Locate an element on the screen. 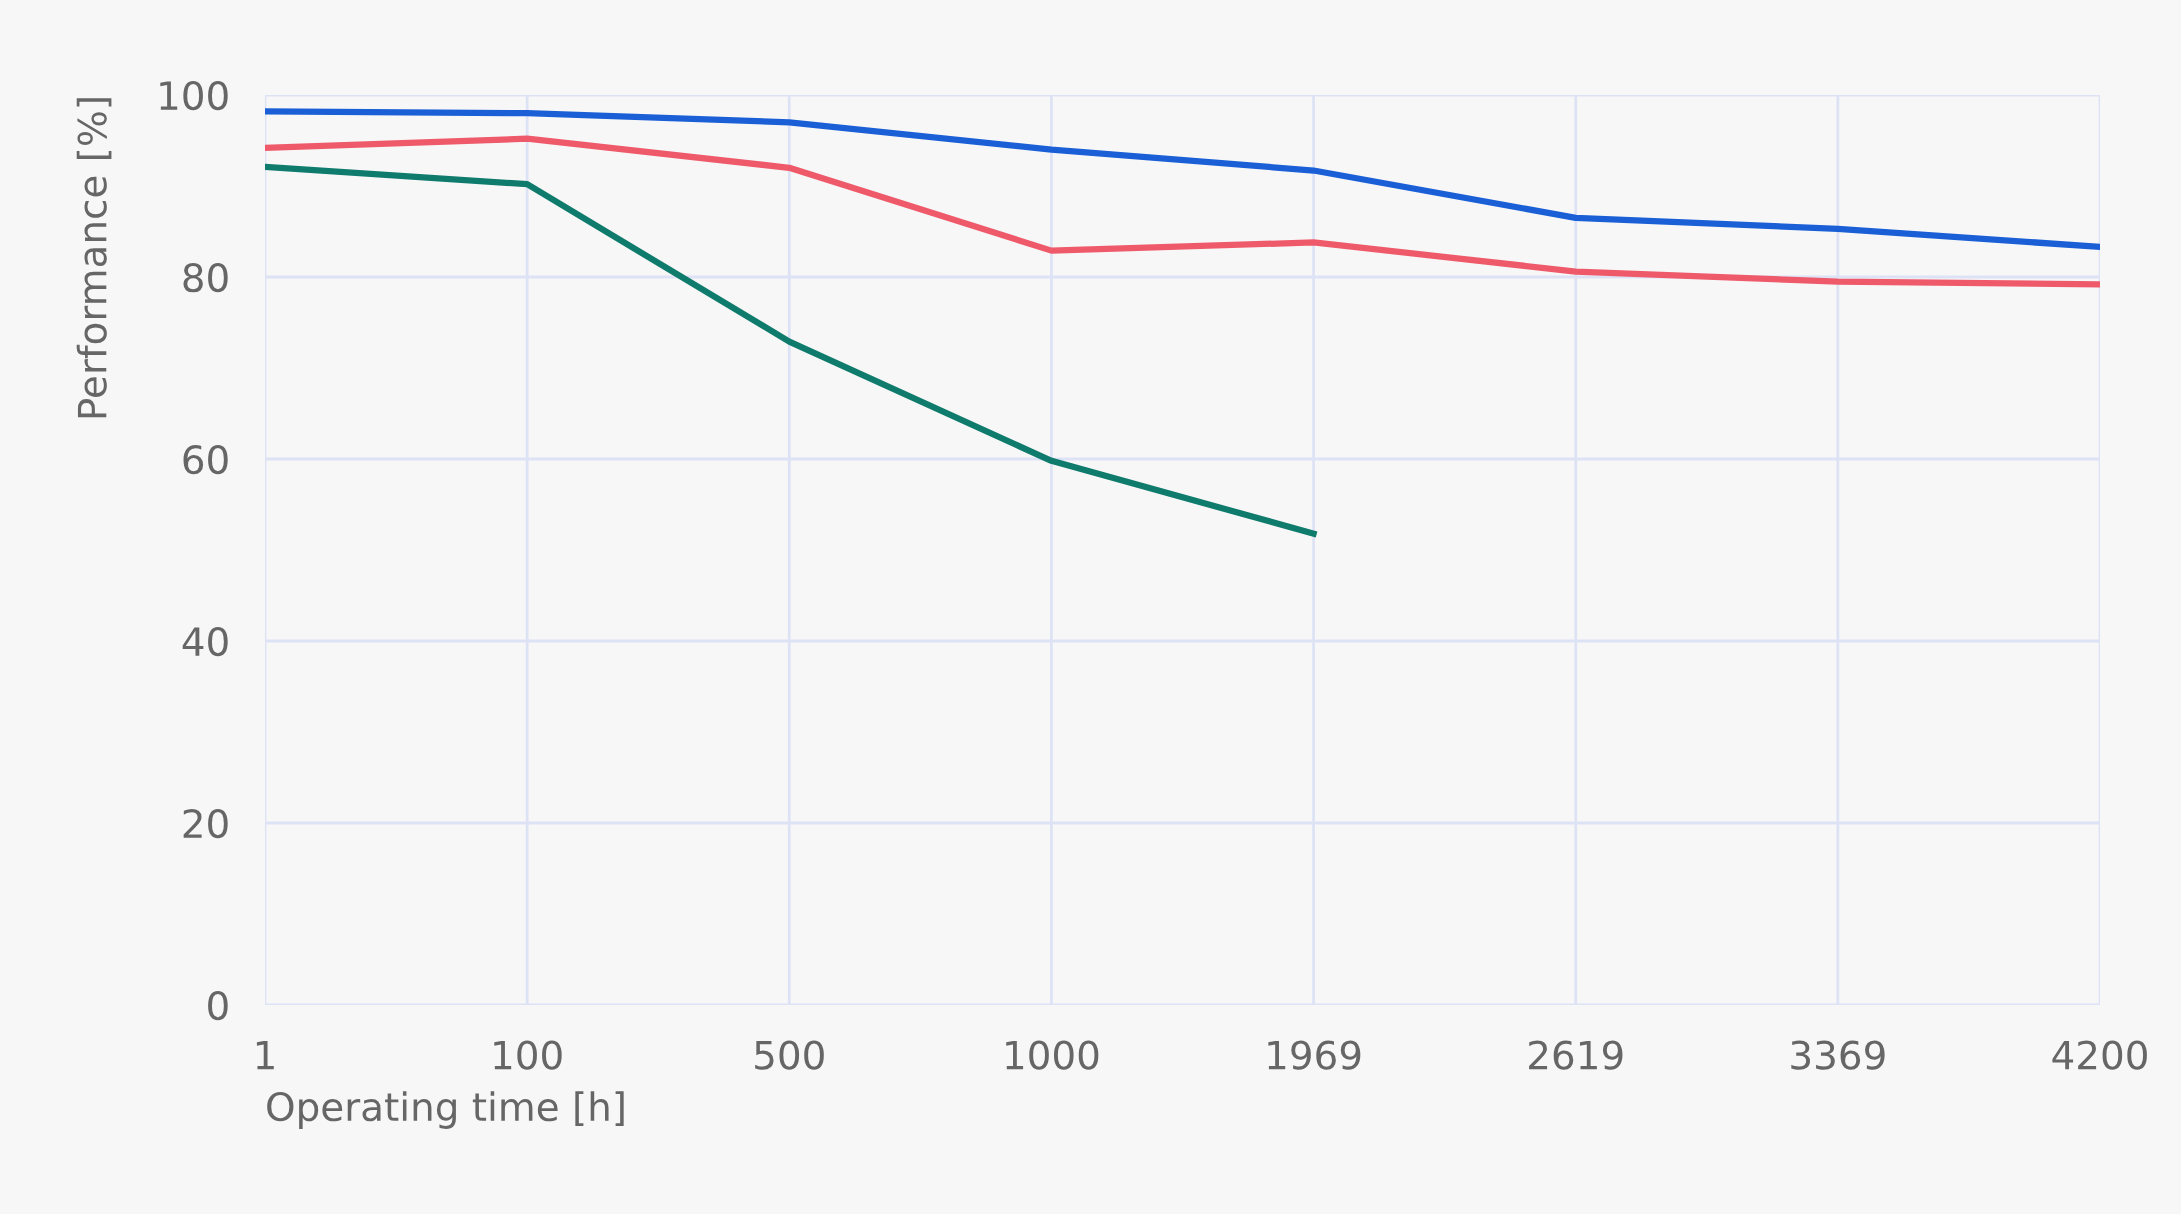  x-tick-label: 2619 is located at coordinates (1576, 1055).